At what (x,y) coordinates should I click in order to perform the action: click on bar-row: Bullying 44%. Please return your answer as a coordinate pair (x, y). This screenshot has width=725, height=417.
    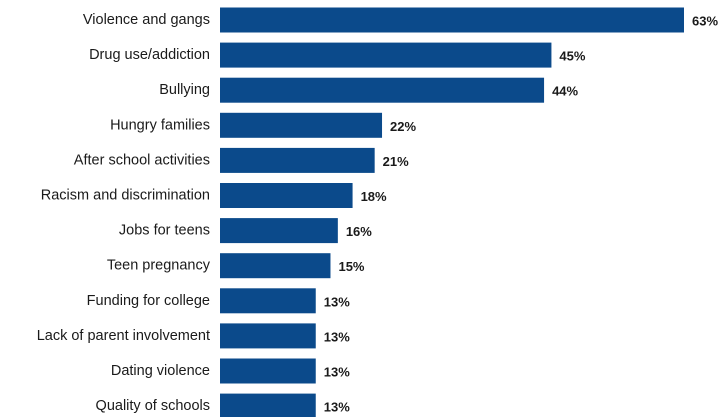
    Looking at the image, I should click on (369, 90).